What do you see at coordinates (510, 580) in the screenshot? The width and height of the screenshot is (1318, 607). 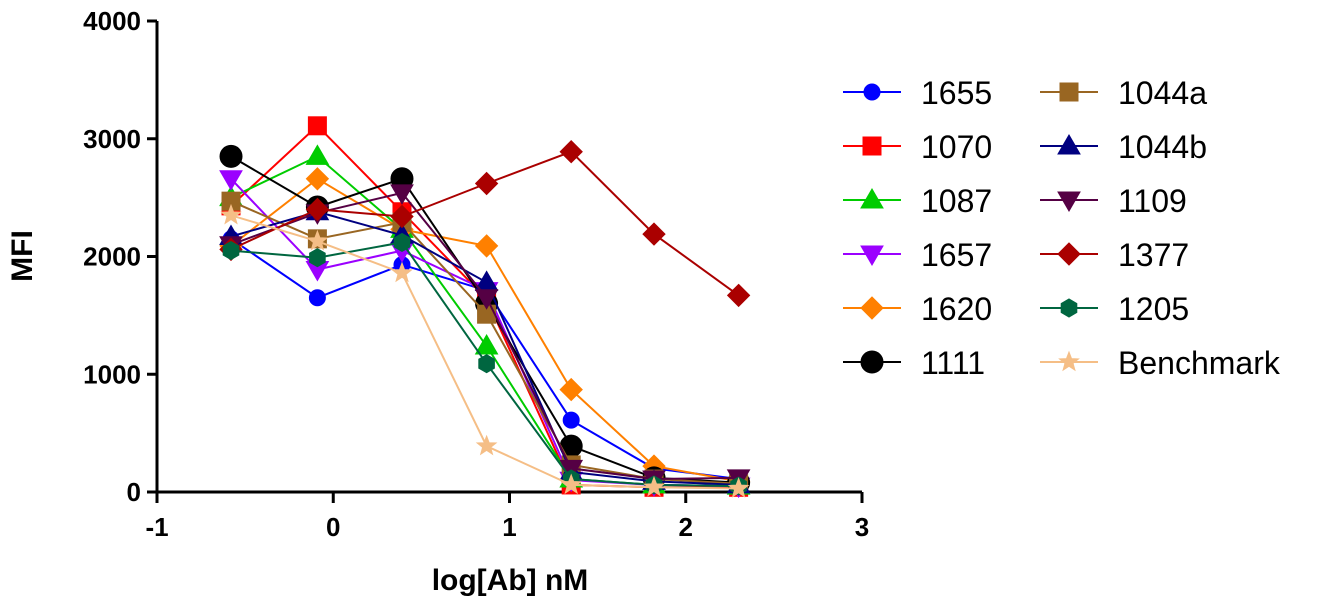 I see `x-axis-title: log[Ab] nM` at bounding box center [510, 580].